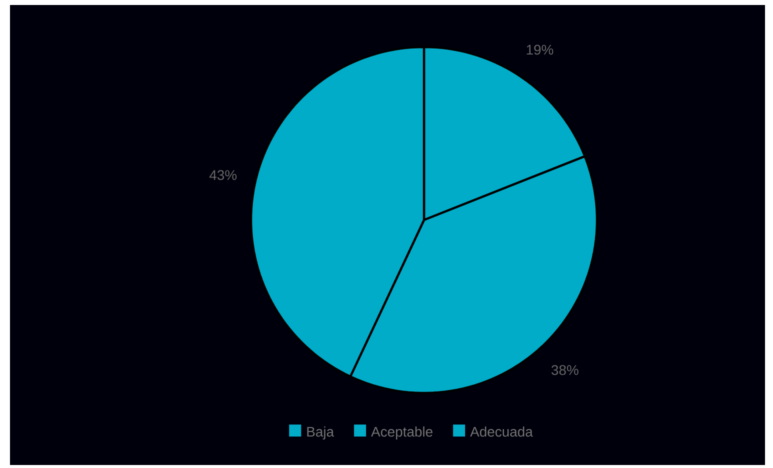  What do you see at coordinates (401, 433) in the screenshot?
I see `legend-label: Aceptable` at bounding box center [401, 433].